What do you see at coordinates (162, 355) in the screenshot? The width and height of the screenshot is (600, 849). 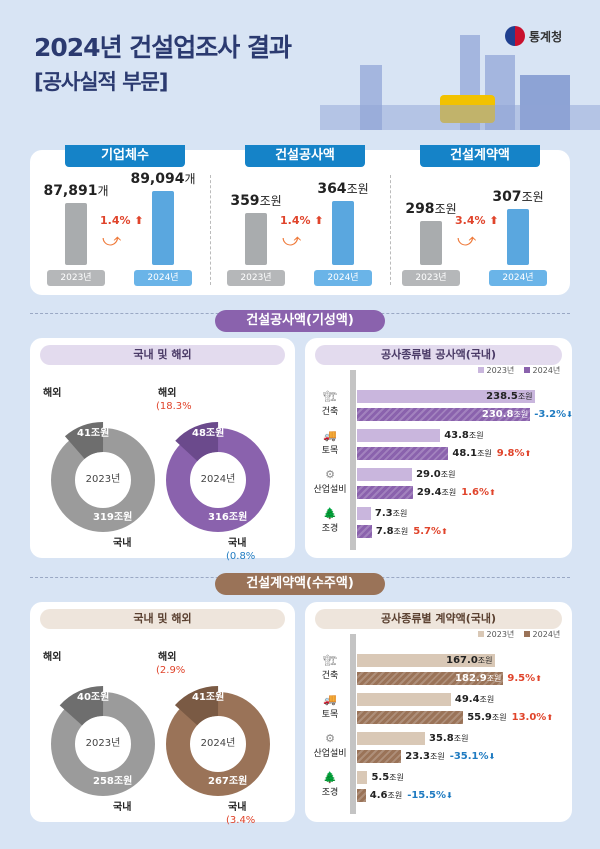 I see `donut-panel-title: 국내 및 해외` at bounding box center [162, 355].